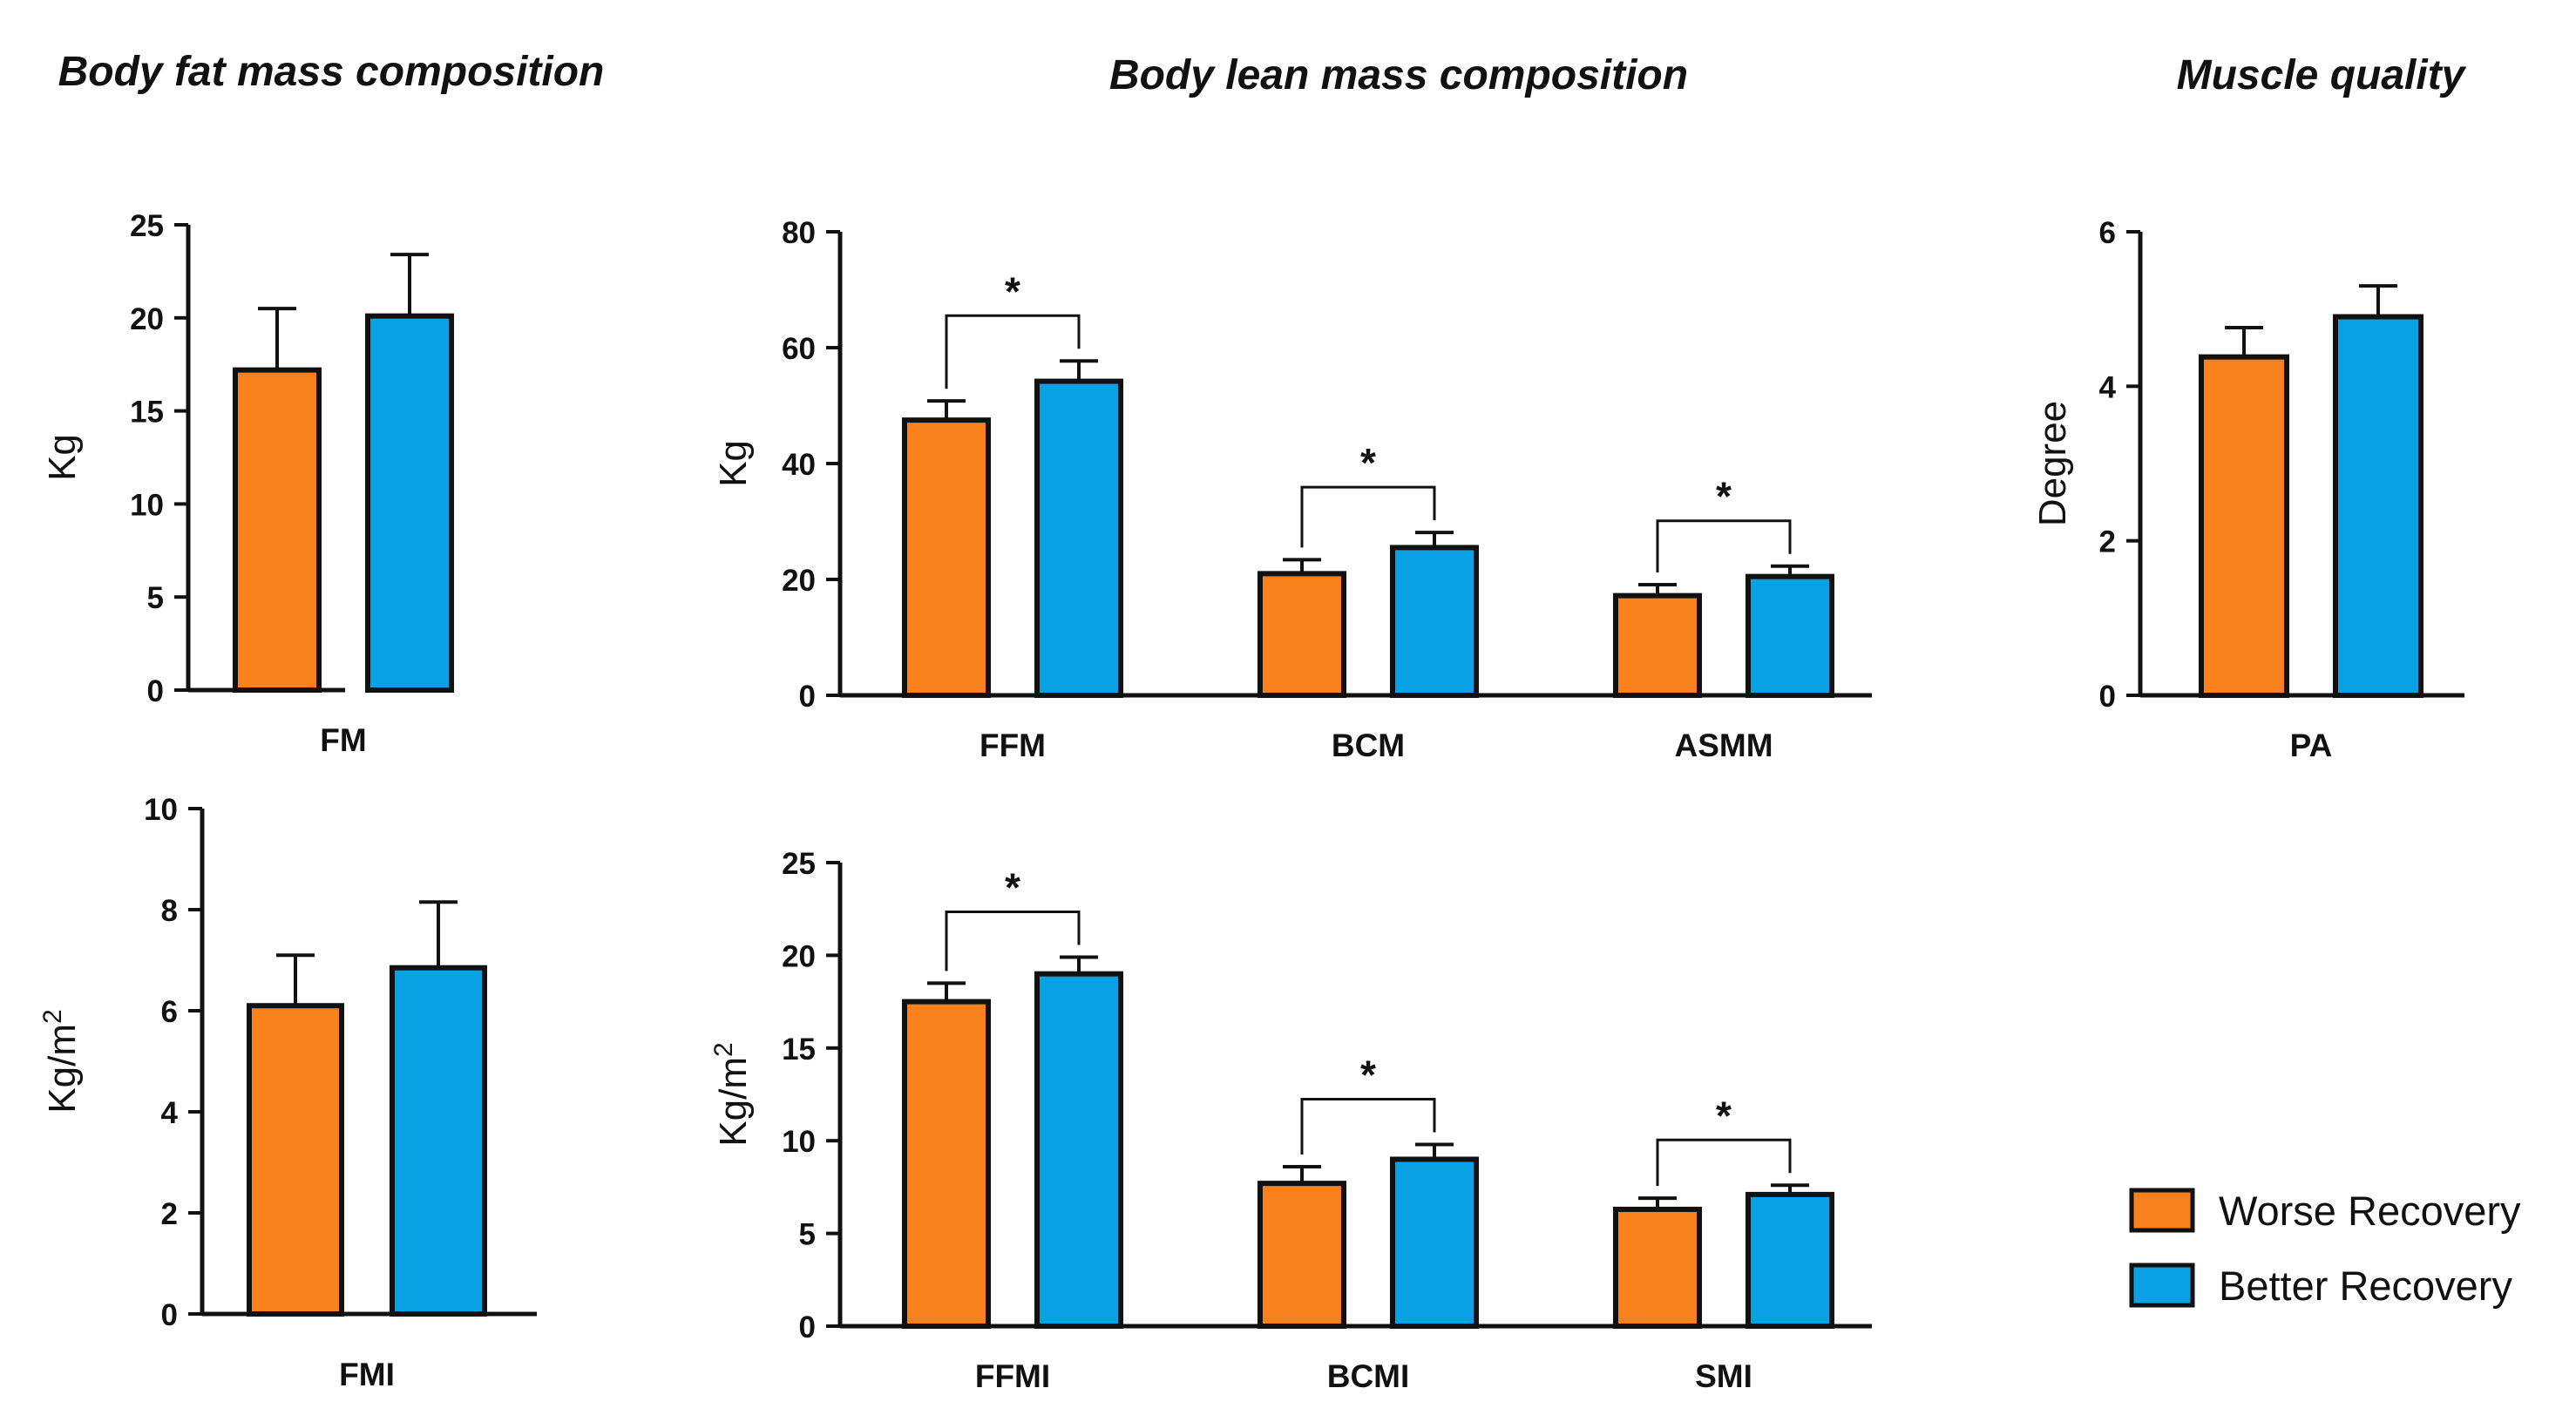  What do you see at coordinates (1369, 745) in the screenshot?
I see `category-label-BCM: BCM` at bounding box center [1369, 745].